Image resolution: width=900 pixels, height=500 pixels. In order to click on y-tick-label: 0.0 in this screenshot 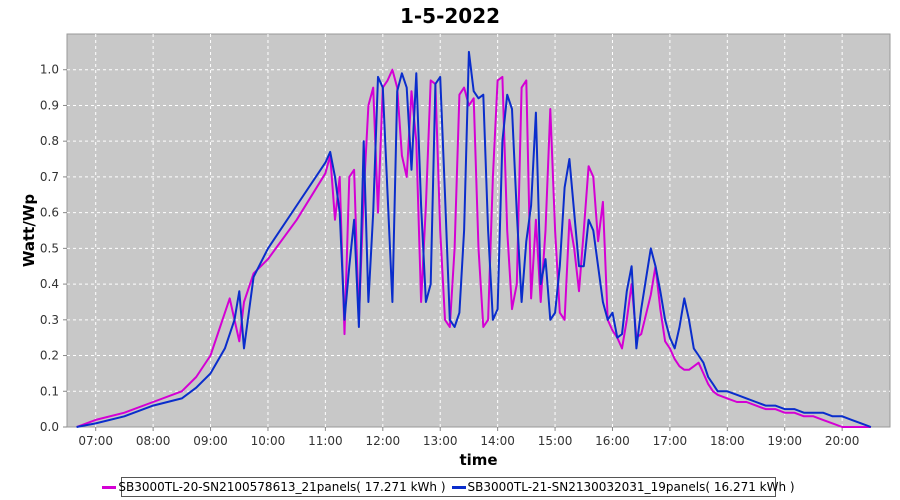, I will do `click(49, 427)`.